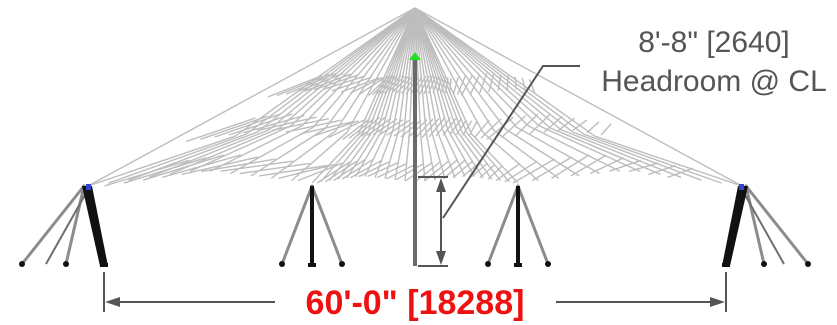 This screenshot has height=325, width=837. I want to click on right-corner-pole, so click(766, 225).